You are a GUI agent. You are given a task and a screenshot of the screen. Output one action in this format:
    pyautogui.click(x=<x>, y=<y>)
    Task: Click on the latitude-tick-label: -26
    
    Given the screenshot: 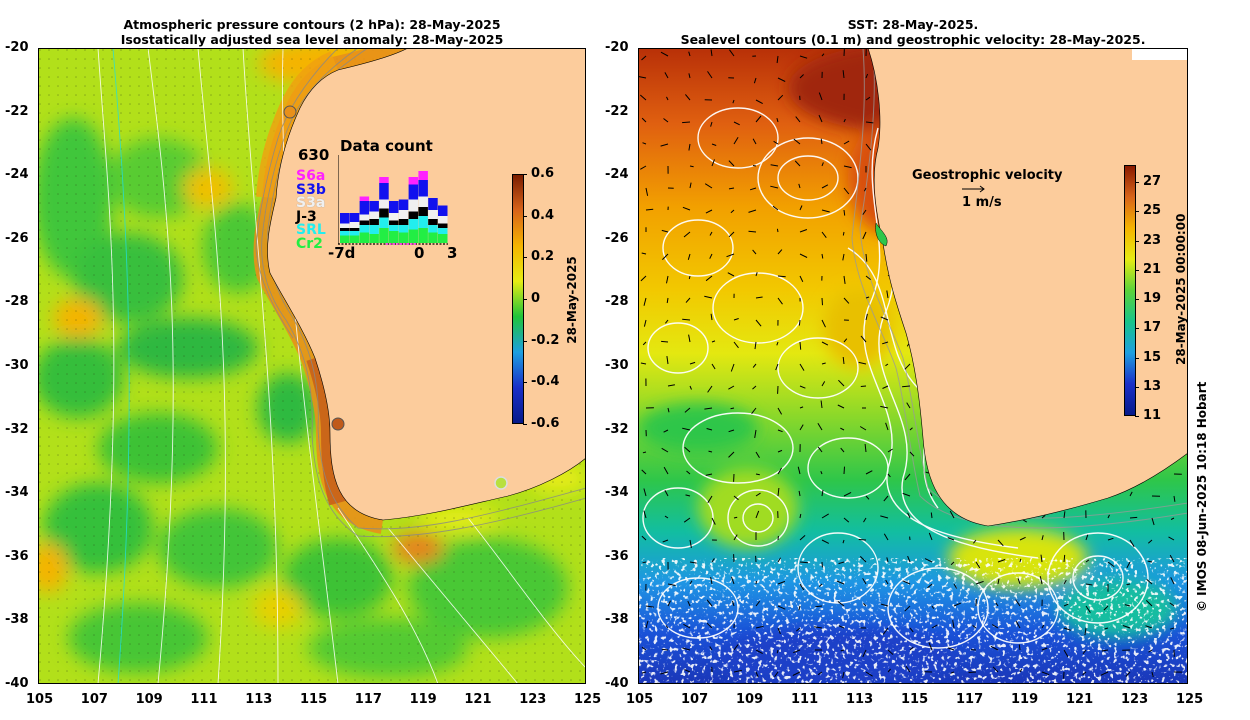 What is the action you would take?
    pyautogui.click(x=617, y=238)
    